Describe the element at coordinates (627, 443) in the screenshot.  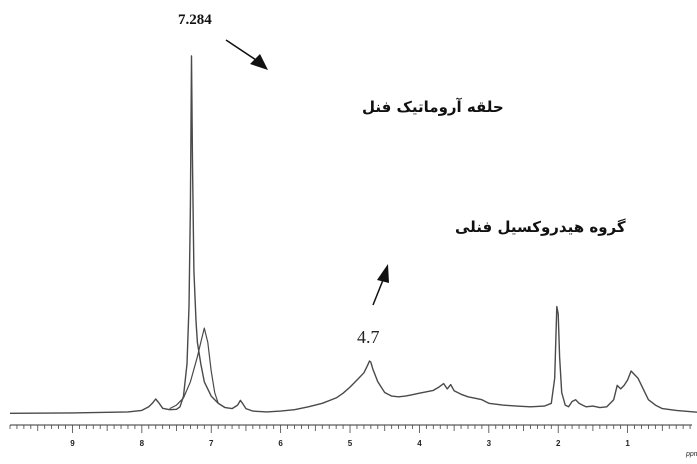
I see `x-tick-label: 1` at that location.